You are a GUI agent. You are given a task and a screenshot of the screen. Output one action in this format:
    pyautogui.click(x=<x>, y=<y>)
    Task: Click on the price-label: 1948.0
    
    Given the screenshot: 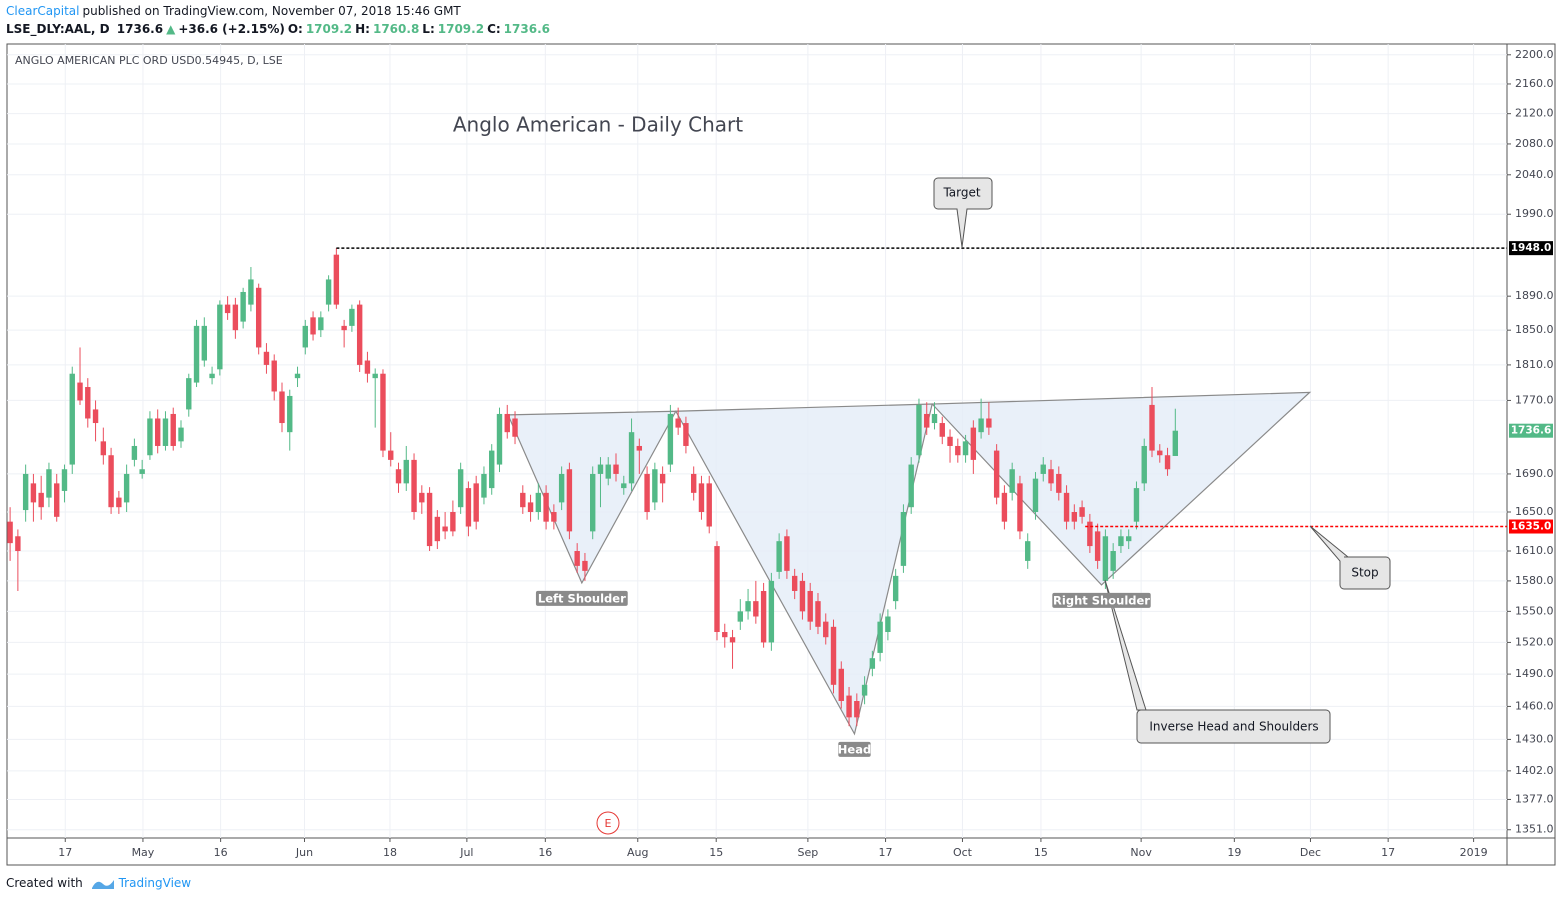 What is the action you would take?
    pyautogui.click(x=1531, y=248)
    